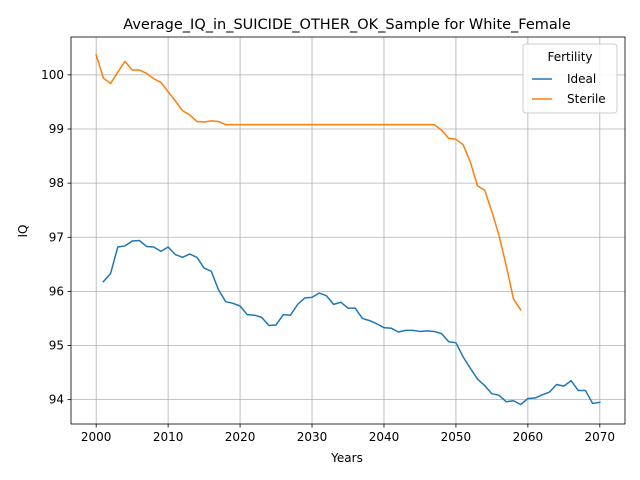 This screenshot has width=640, height=480. Describe the element at coordinates (569, 57) in the screenshot. I see `legend-title: Fertility` at that location.